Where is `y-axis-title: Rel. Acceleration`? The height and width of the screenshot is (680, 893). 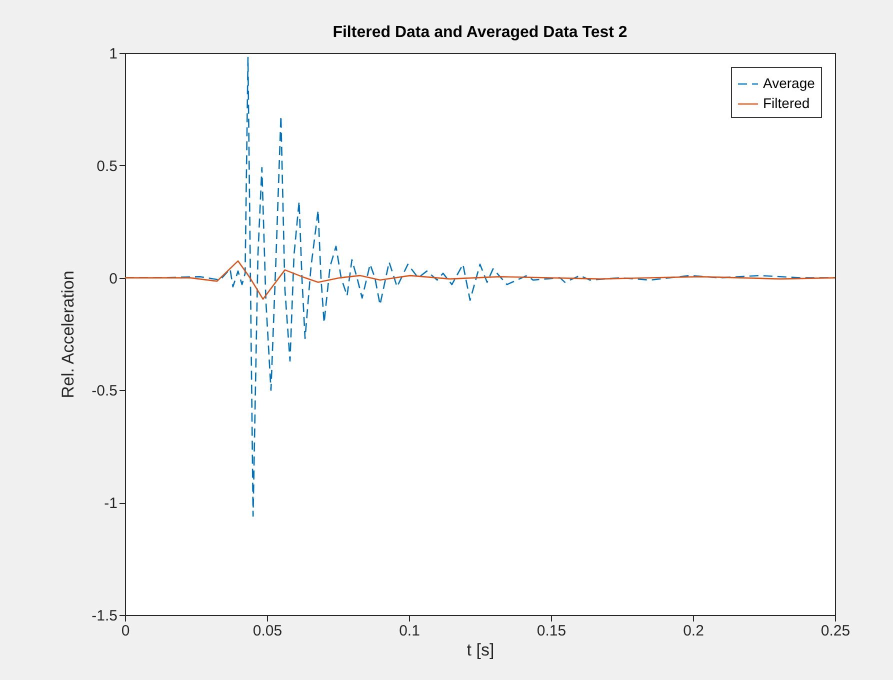
y-axis-title: Rel. Acceleration is located at coordinates (68, 334).